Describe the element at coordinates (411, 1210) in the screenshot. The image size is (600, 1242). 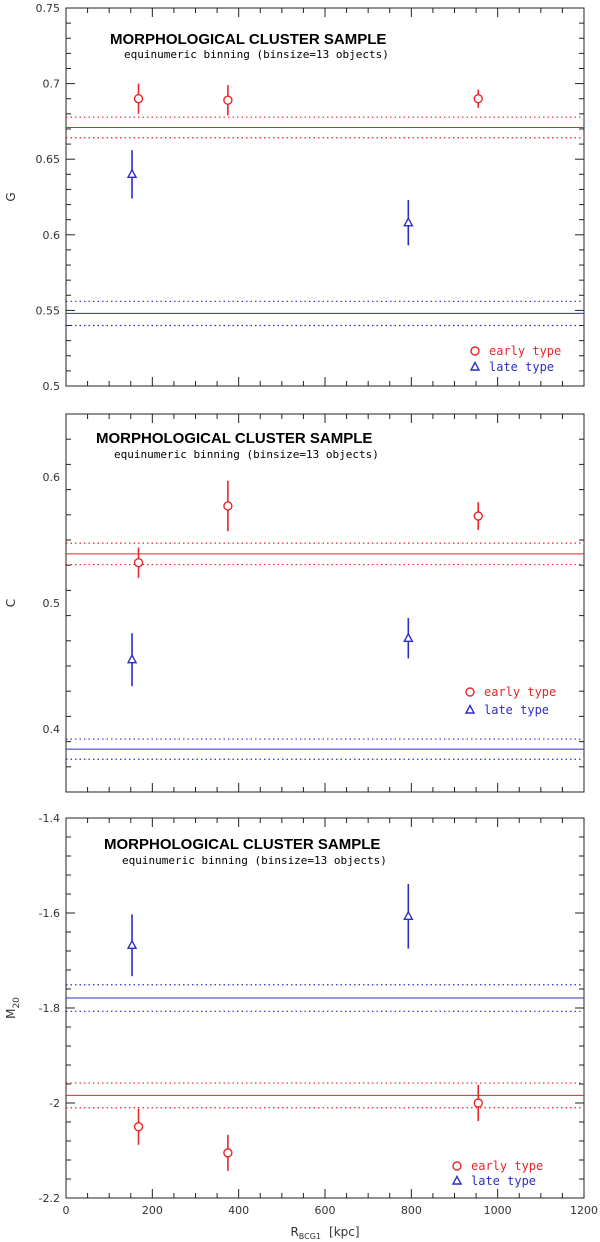
I see `x-tick-label: 800` at that location.